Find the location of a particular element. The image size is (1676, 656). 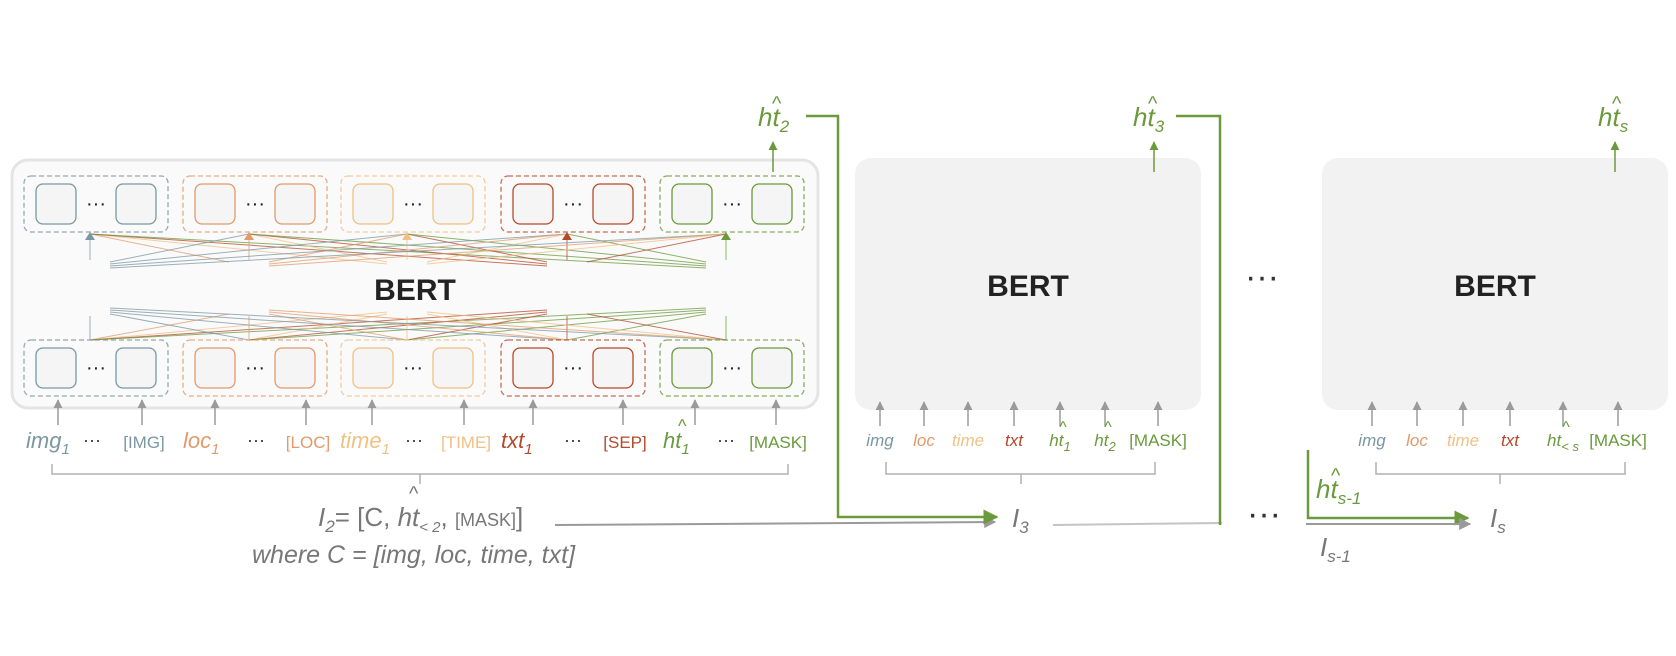

loc-token-label: loc1 is located at coordinates (201, 443).